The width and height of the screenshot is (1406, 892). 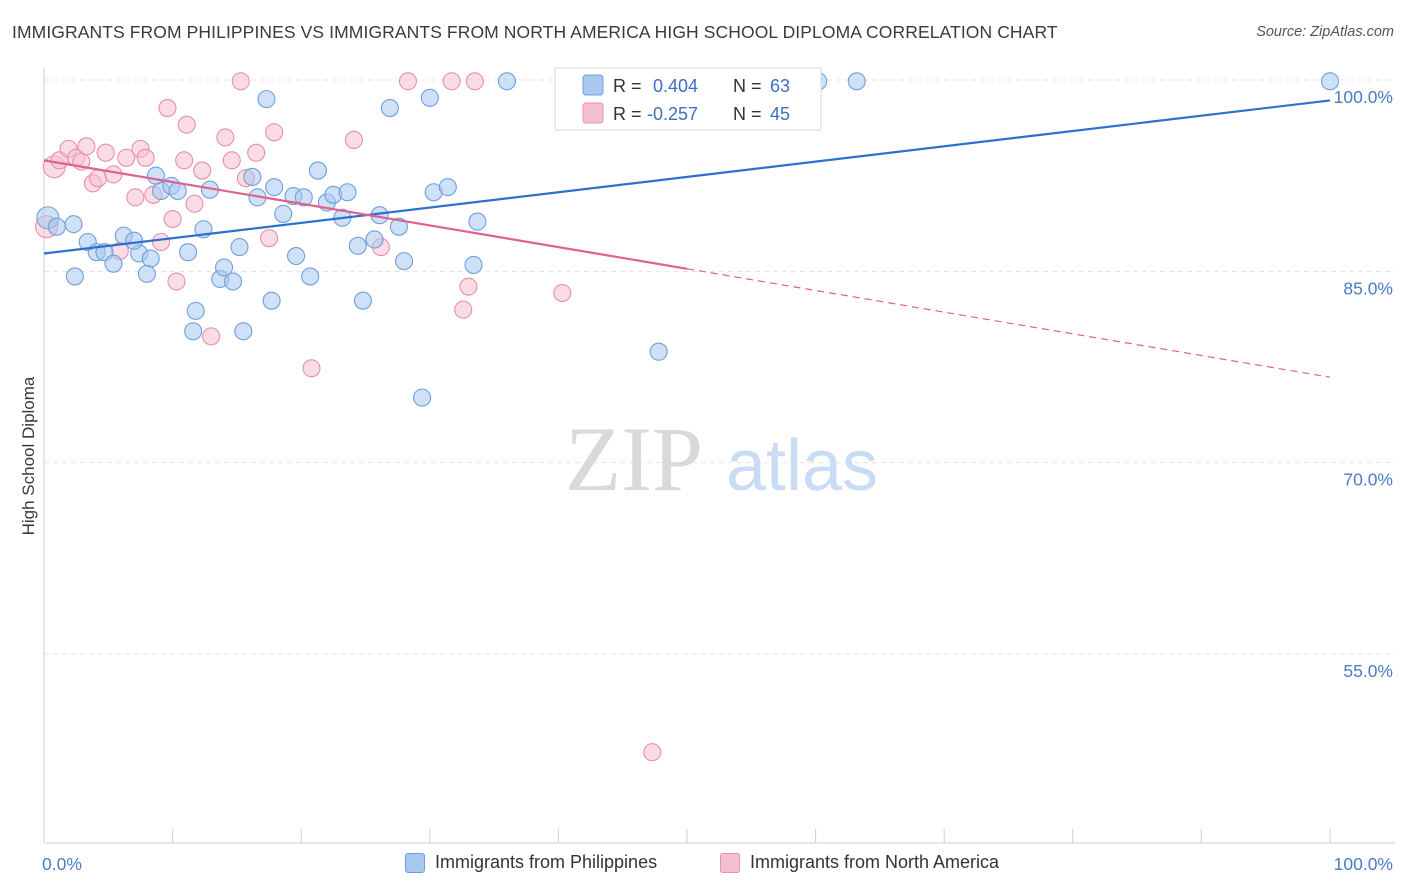 I want to click on legend-label-philippines: Immigrants from Philippines, so click(x=546, y=862).